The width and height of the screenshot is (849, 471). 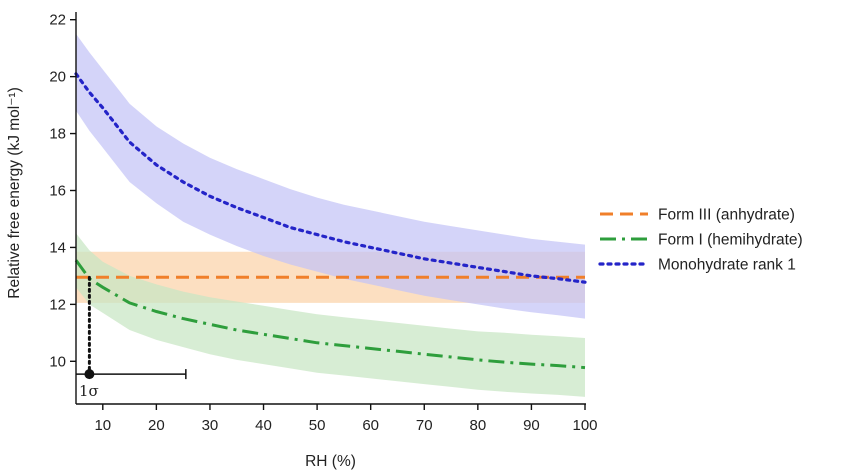 What do you see at coordinates (727, 265) in the screenshot?
I see `legend-label-3: Monohydrate rank 1` at bounding box center [727, 265].